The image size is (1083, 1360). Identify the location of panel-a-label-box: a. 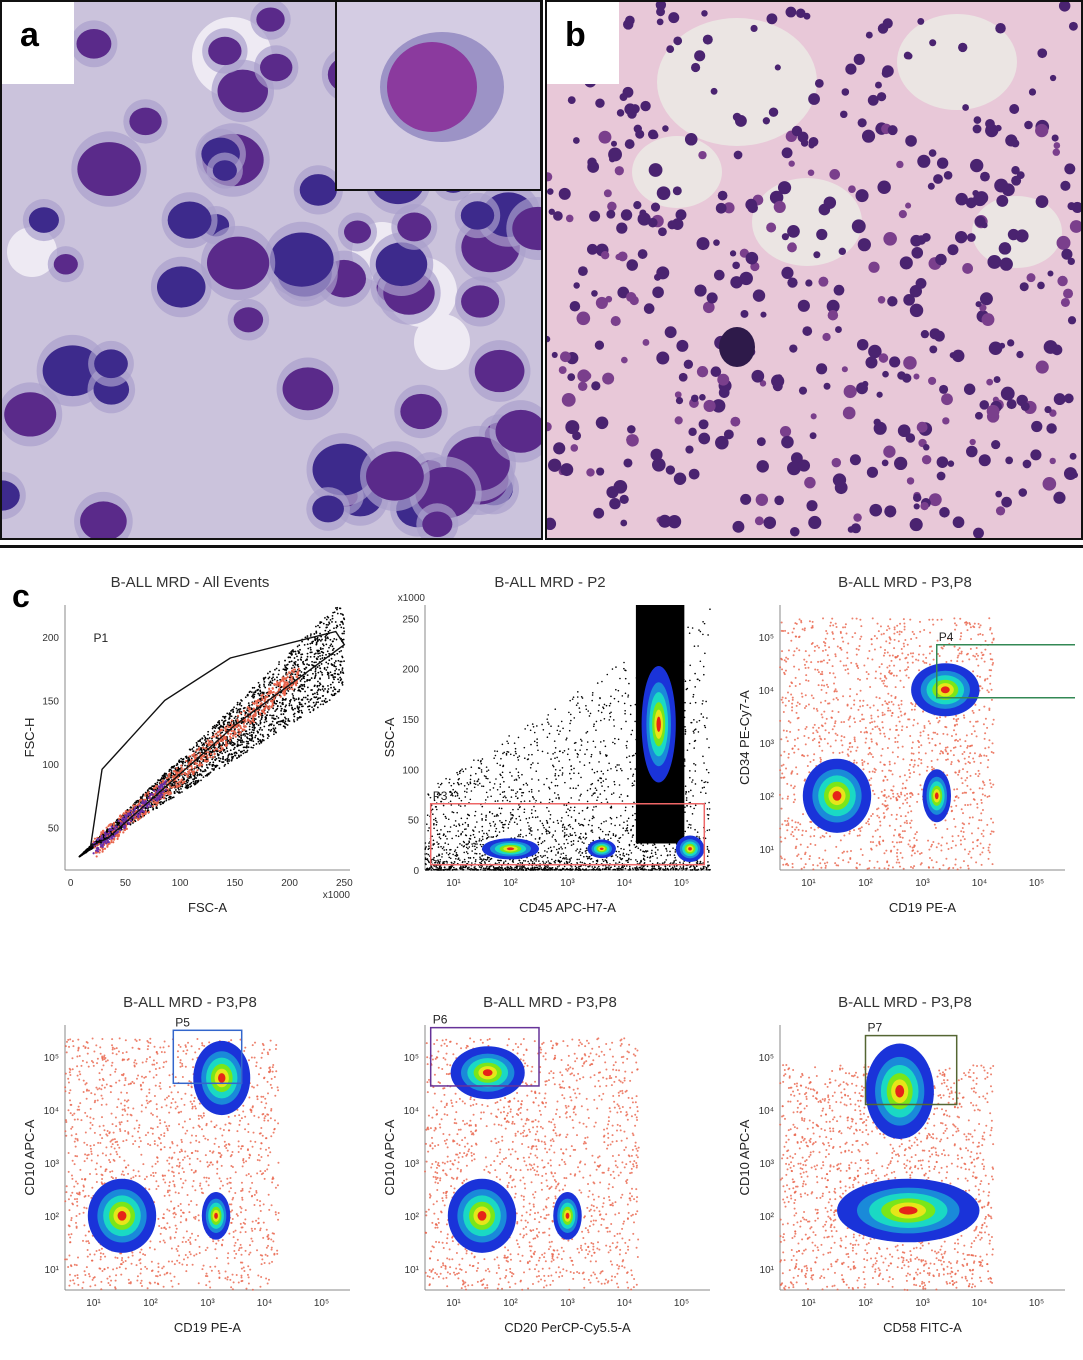
(38, 43).